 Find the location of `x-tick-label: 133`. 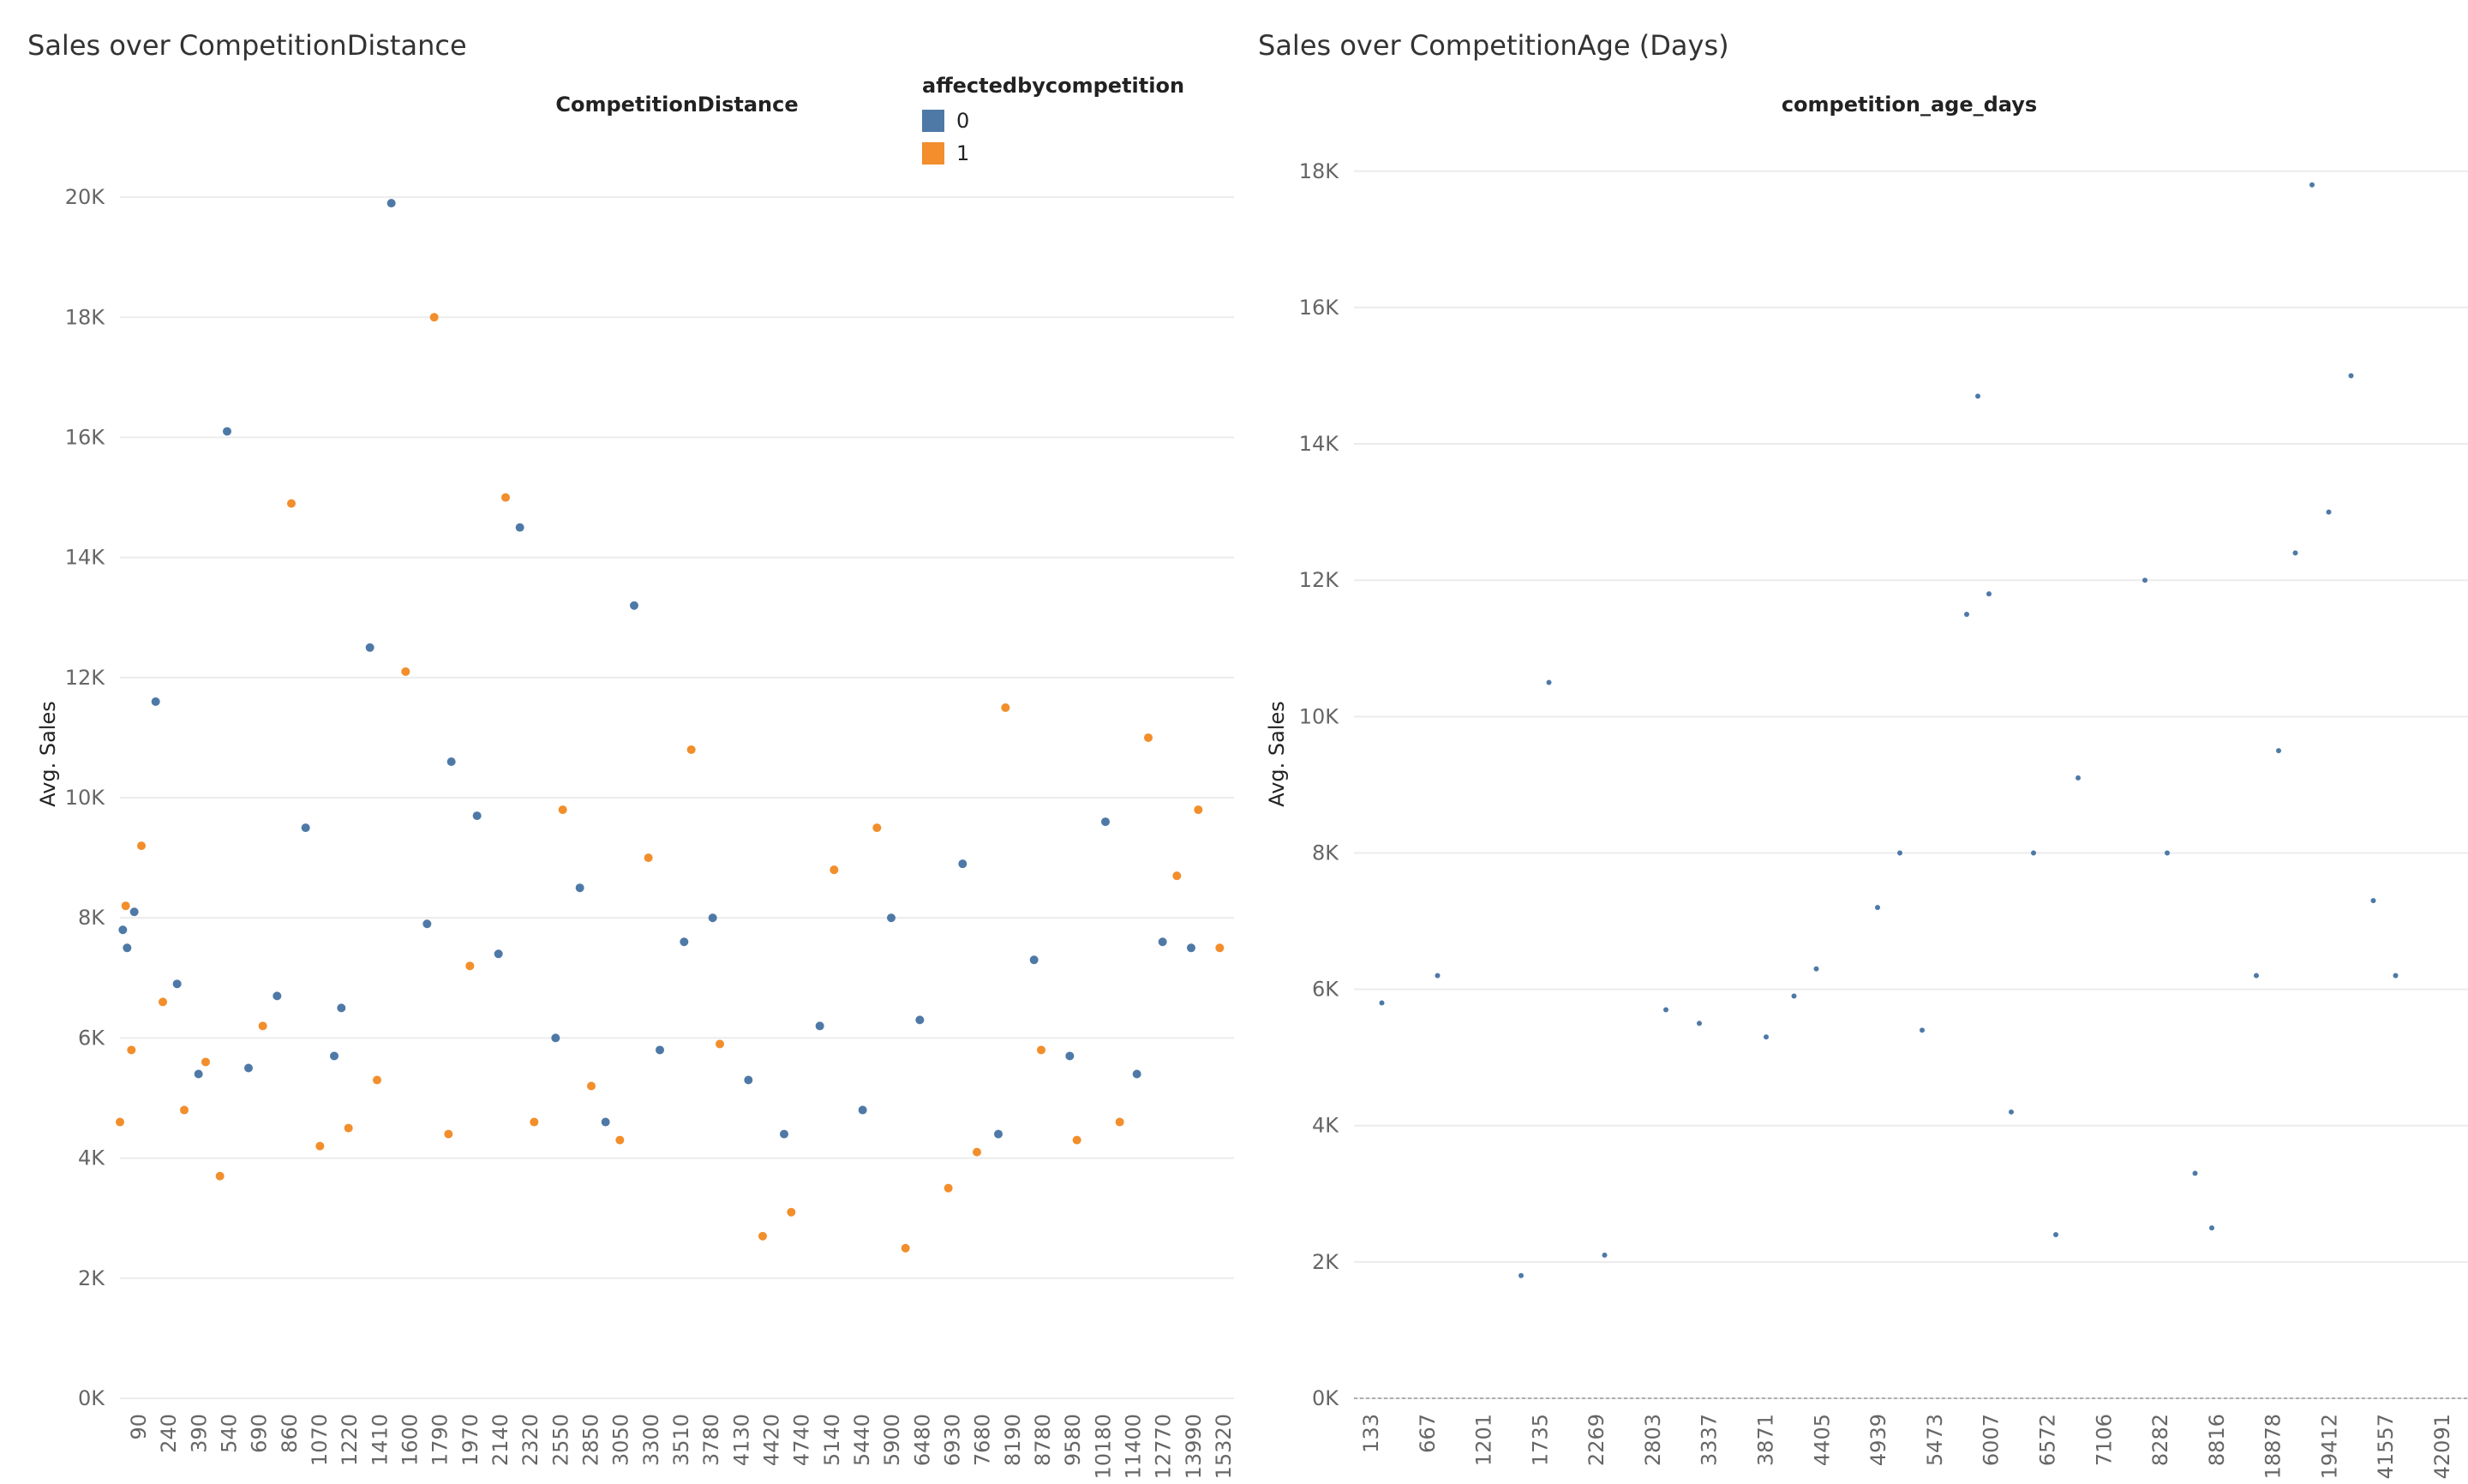

x-tick-label: 133 is located at coordinates (1371, 1433).